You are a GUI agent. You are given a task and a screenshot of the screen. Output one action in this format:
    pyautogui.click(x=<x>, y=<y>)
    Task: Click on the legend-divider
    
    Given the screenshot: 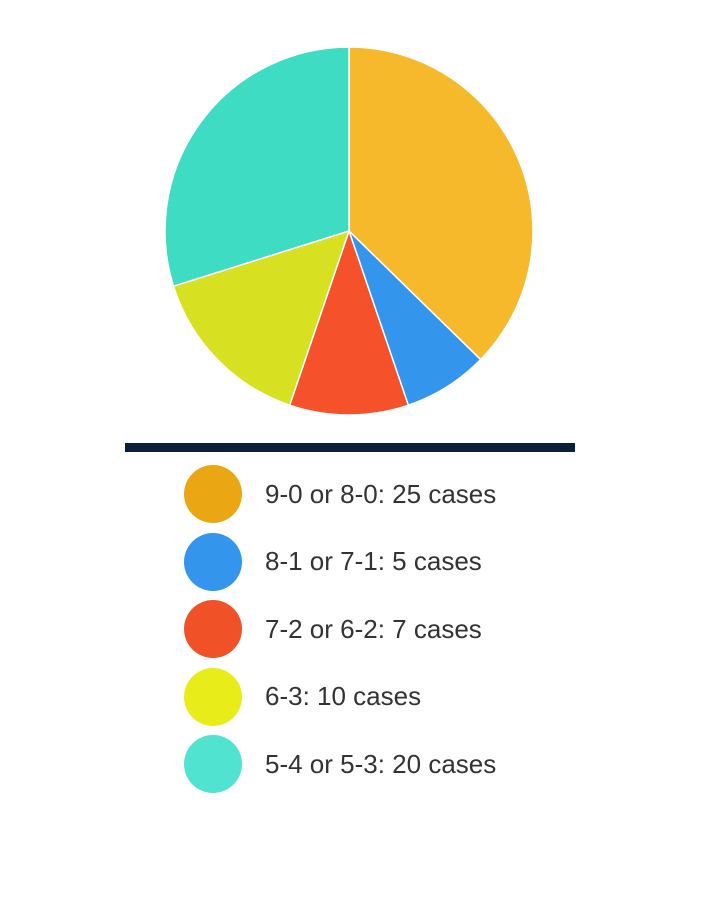 What is the action you would take?
    pyautogui.click(x=350, y=447)
    